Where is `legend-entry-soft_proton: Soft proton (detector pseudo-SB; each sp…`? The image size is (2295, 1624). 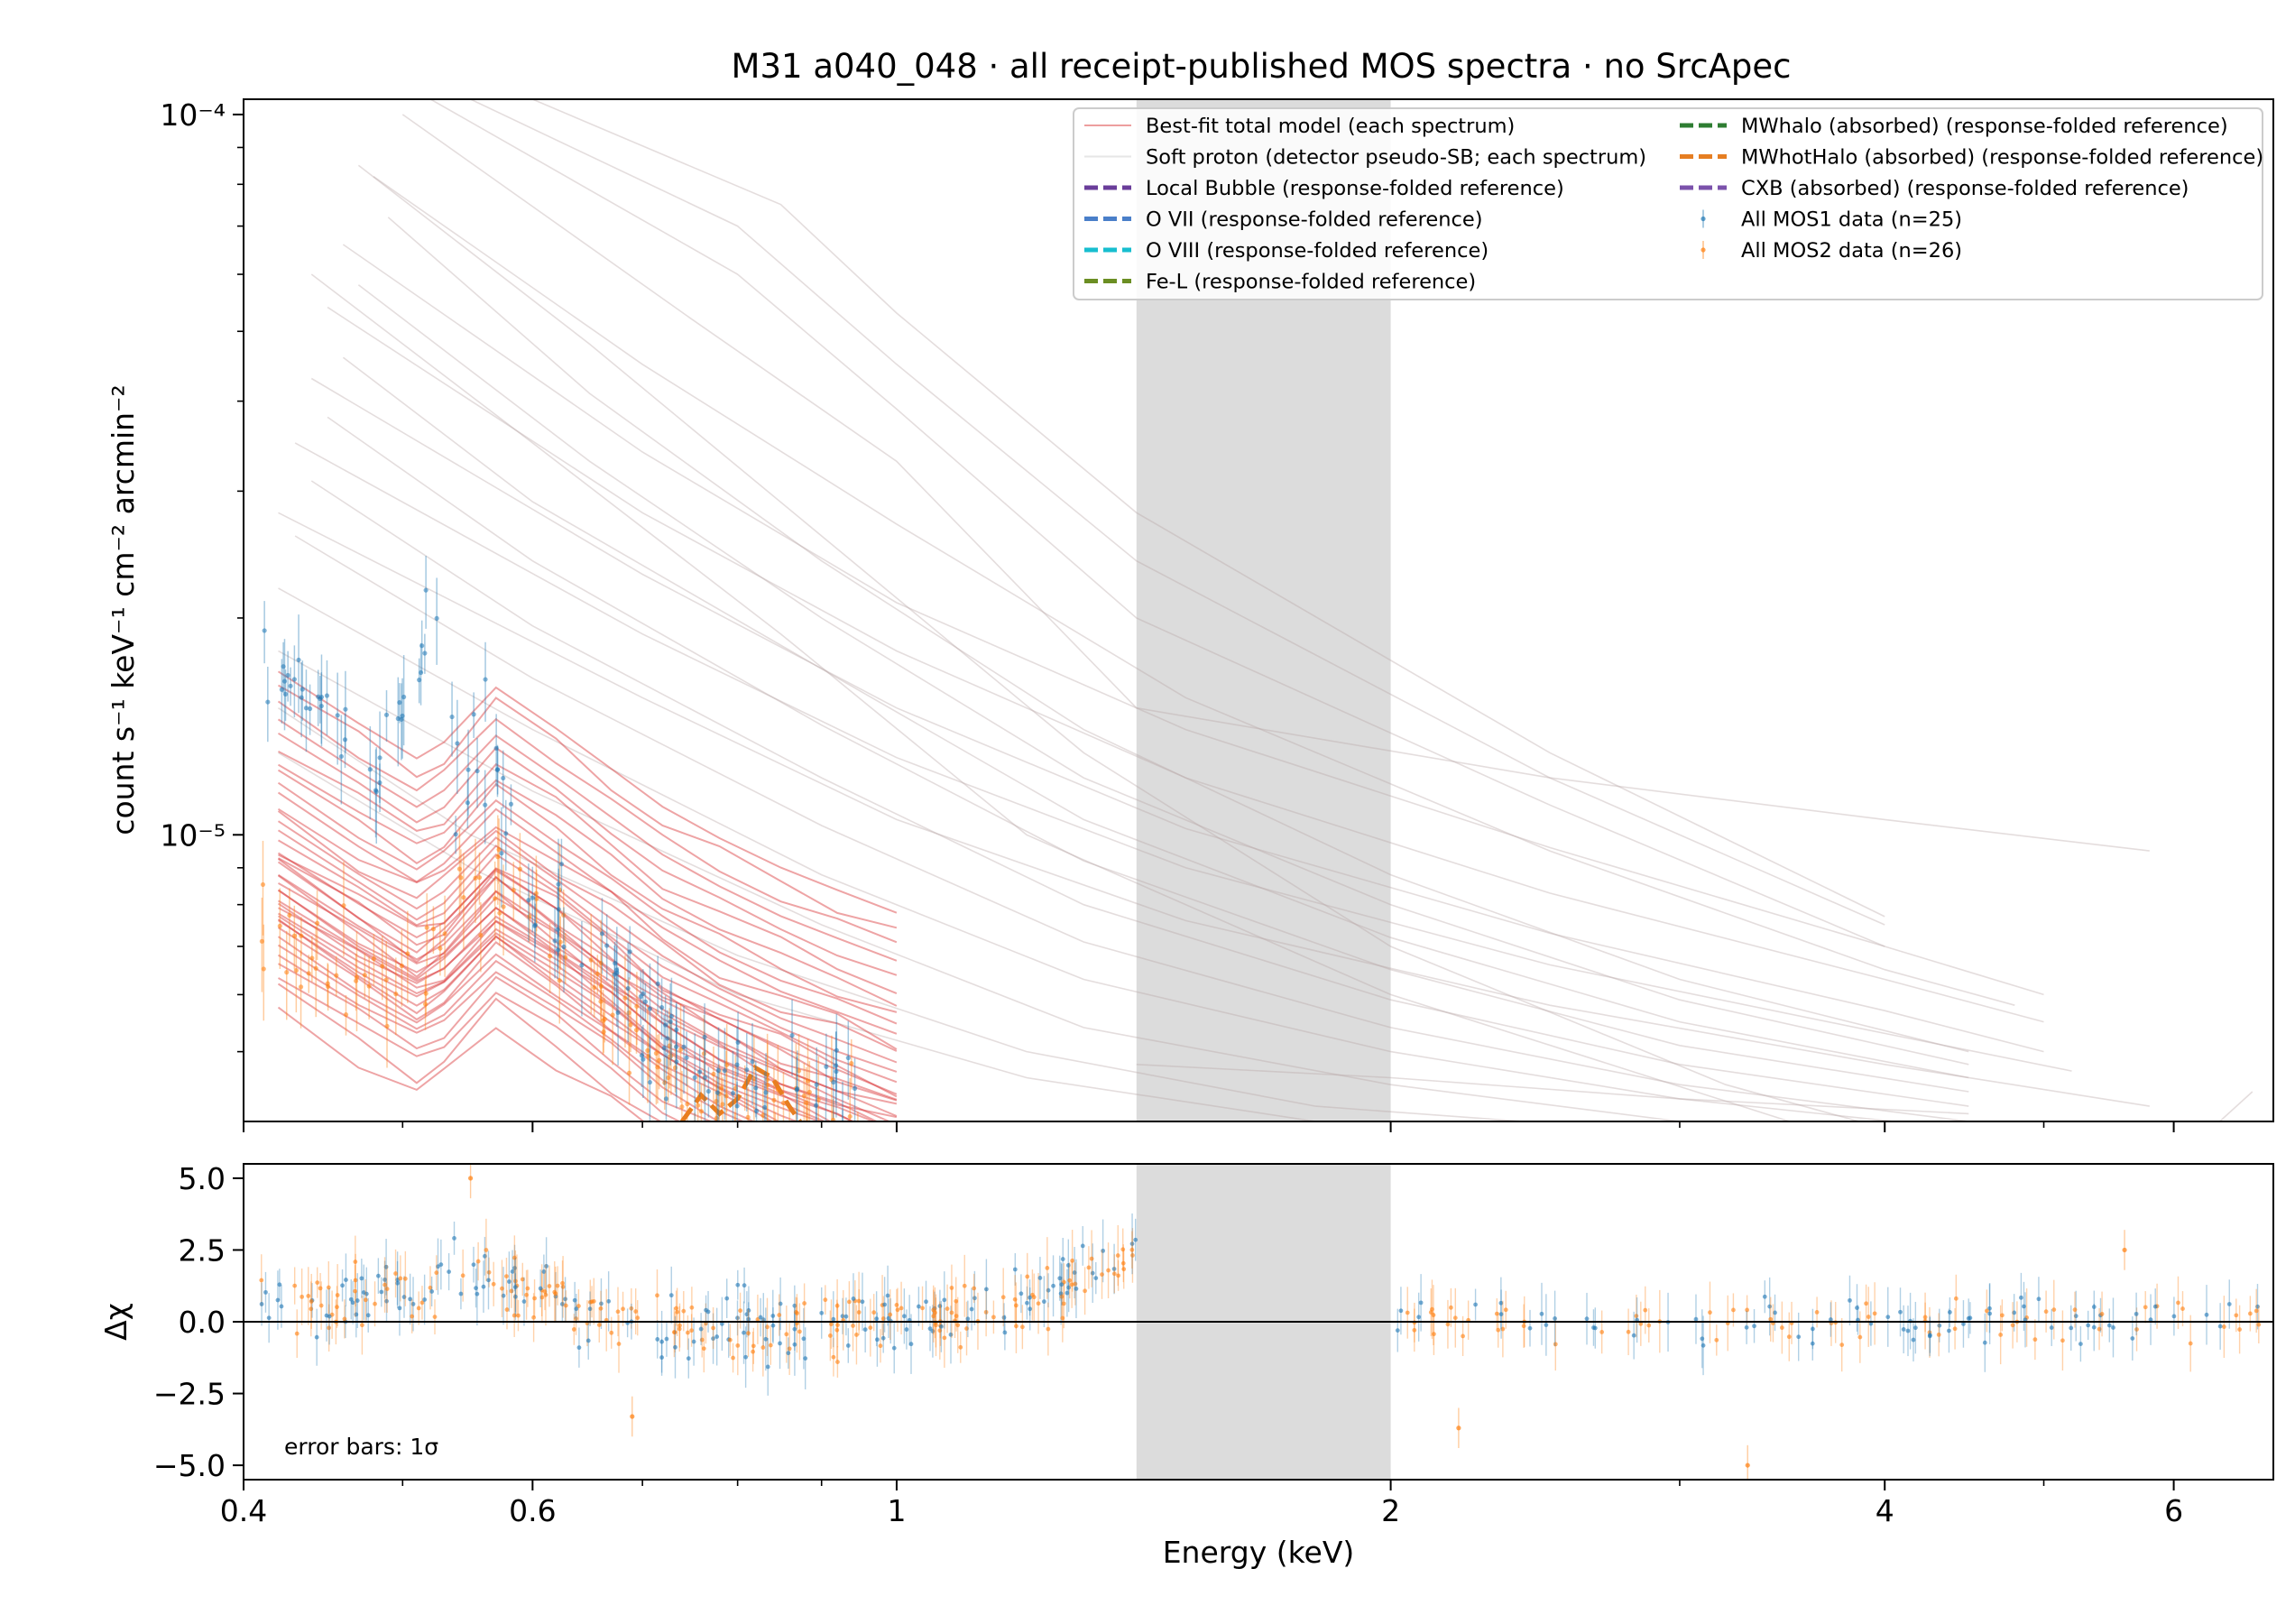
legend-entry-soft_proton: Soft proton (detector pseudo-SB; each sp… is located at coordinates (1365, 158).